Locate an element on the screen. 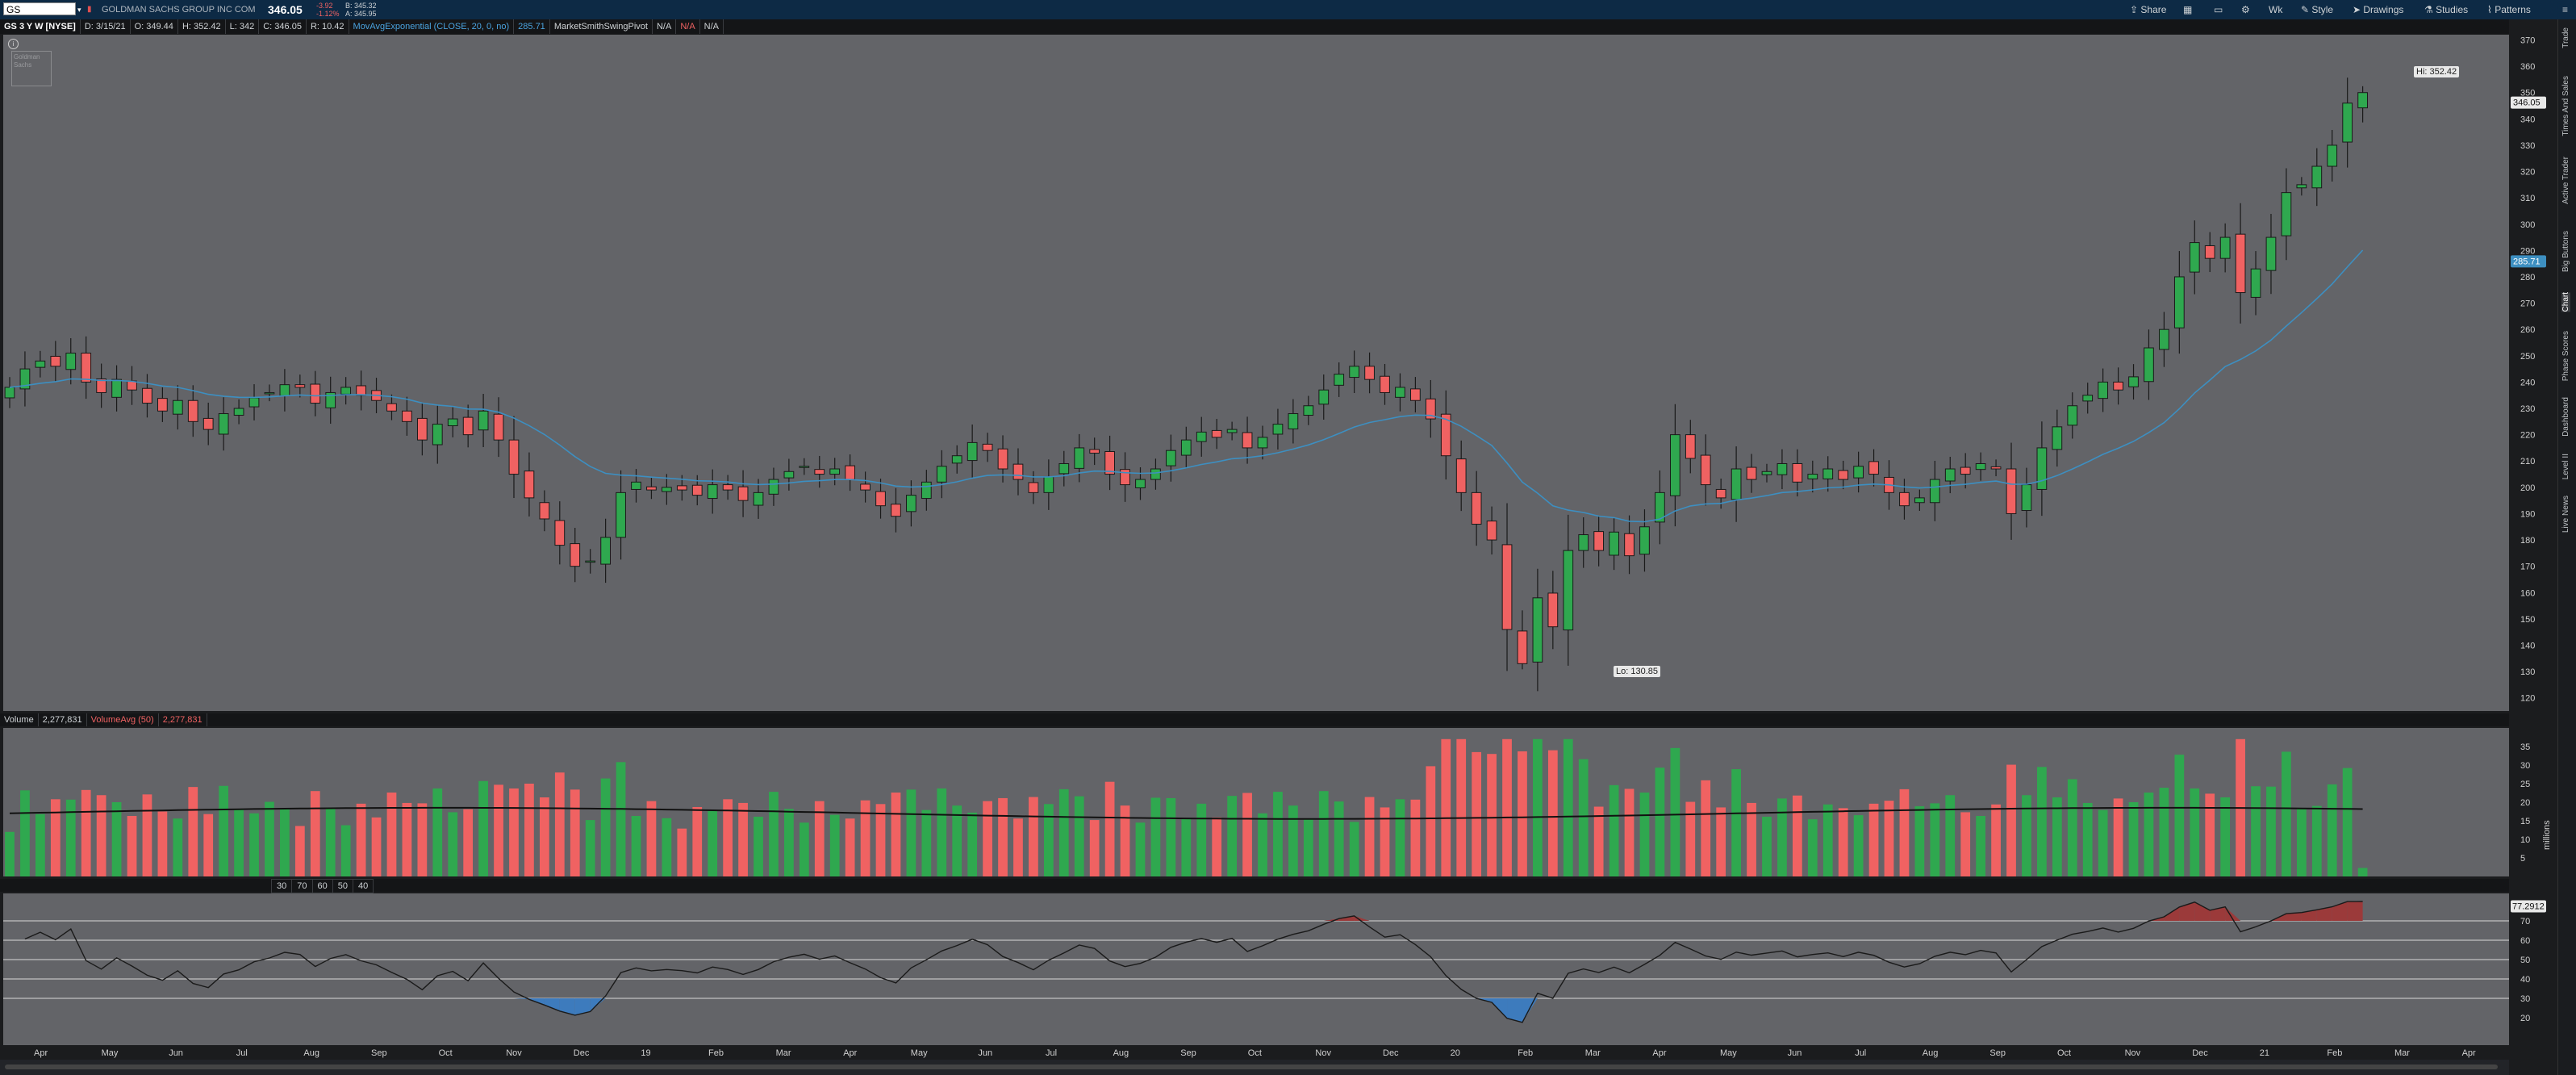 This screenshot has width=2576, height=1075. scroll-thumb is located at coordinates (1251, 1067).